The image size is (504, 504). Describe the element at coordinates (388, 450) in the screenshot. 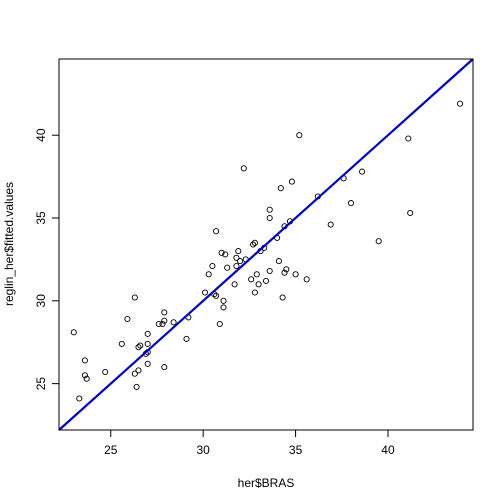

I see `x-tick-label-40: 40` at that location.